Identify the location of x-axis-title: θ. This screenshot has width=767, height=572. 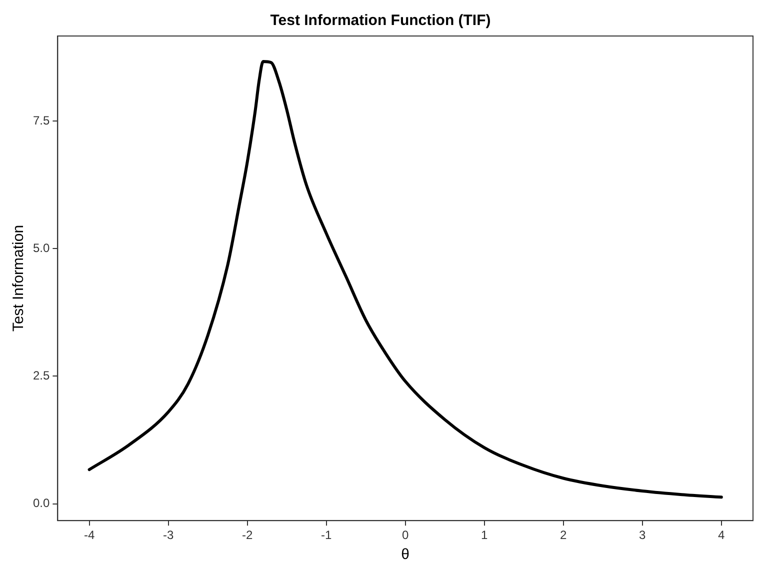
(405, 555).